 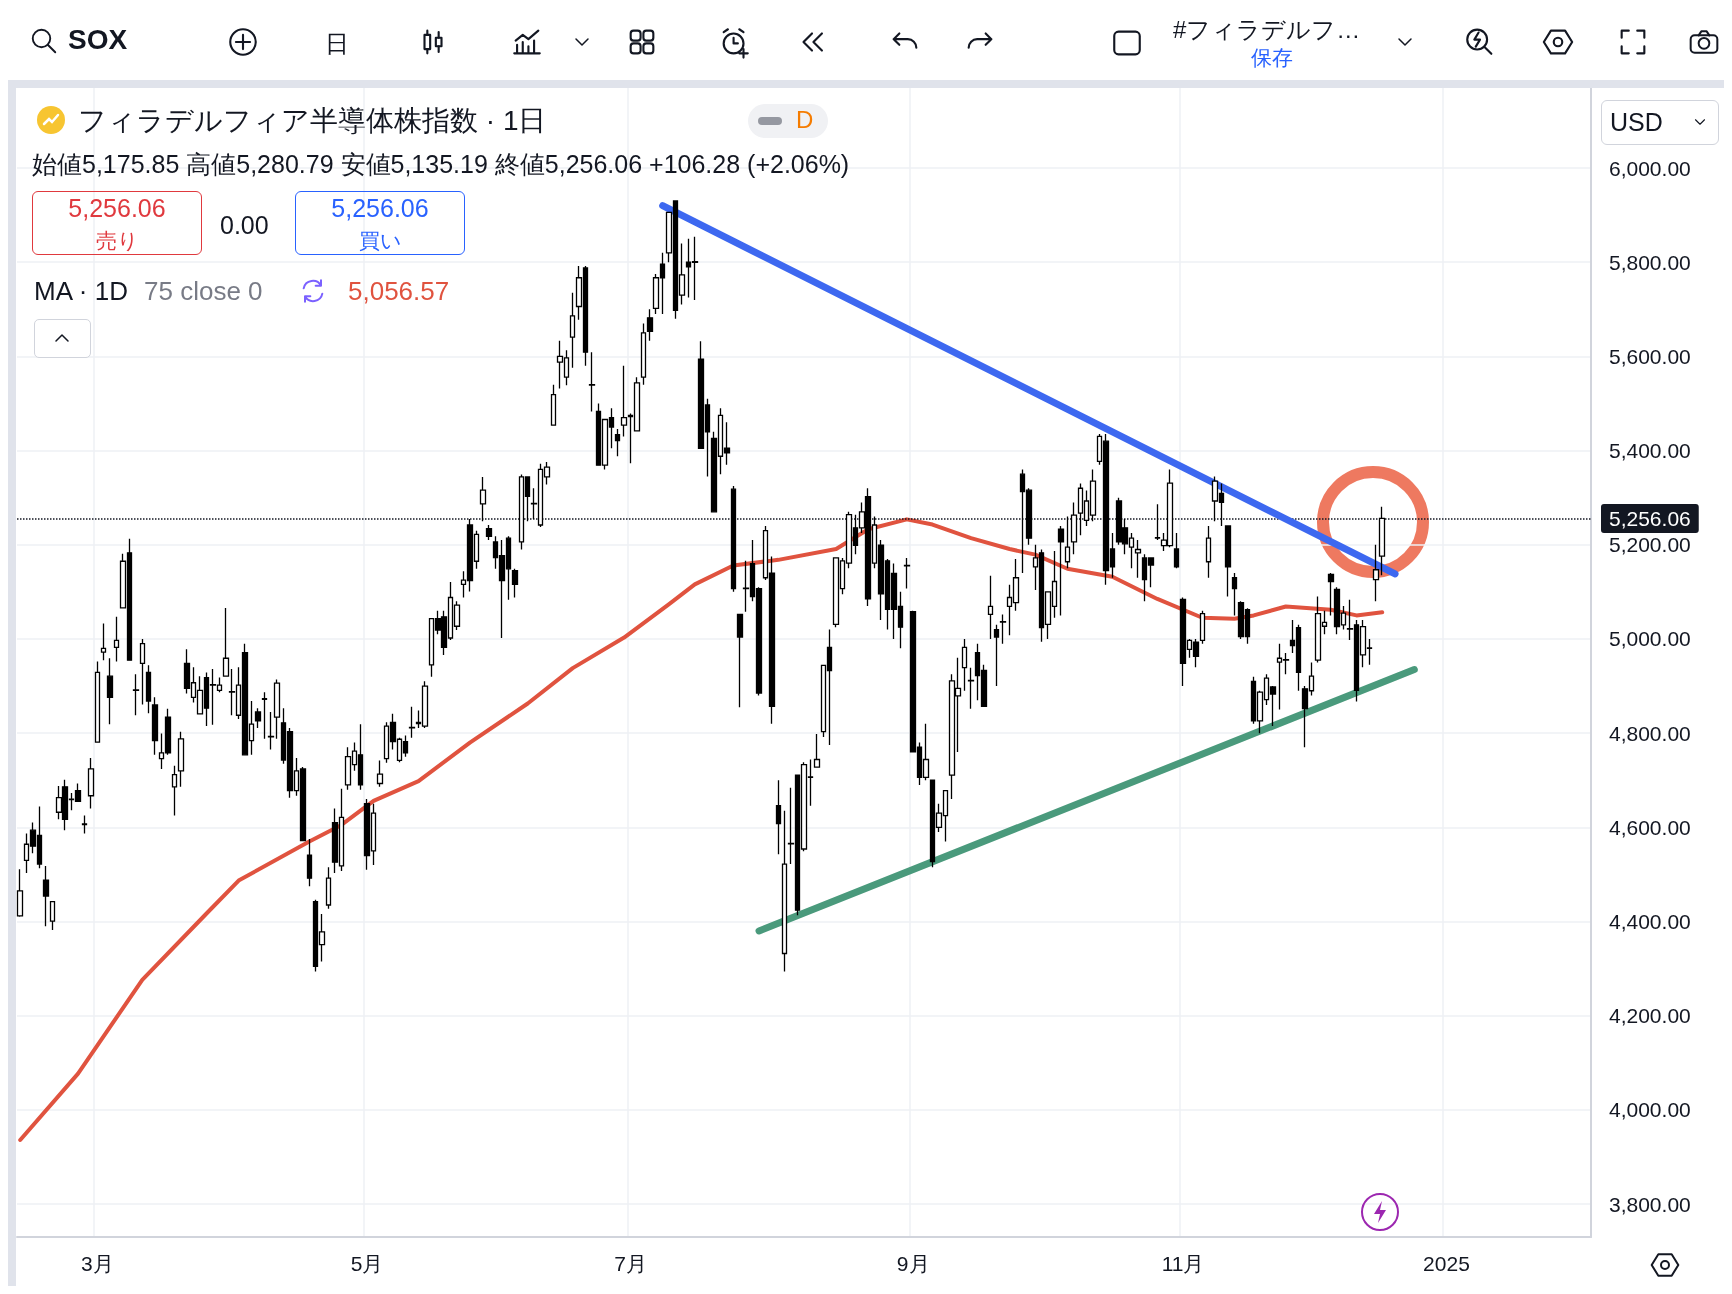 What do you see at coordinates (337, 44) in the screenshot?
I see `text: 日` at bounding box center [337, 44].